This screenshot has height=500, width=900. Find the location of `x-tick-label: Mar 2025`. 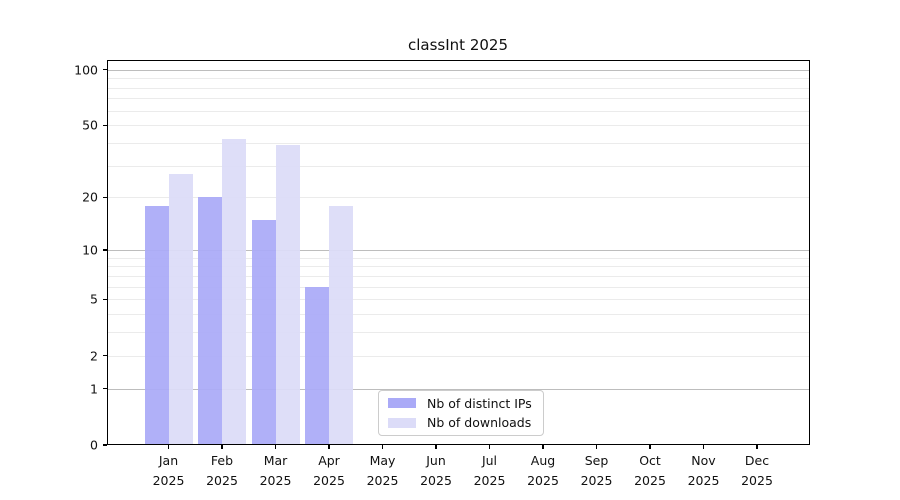

x-tick-label: Mar 2025 is located at coordinates (276, 471).